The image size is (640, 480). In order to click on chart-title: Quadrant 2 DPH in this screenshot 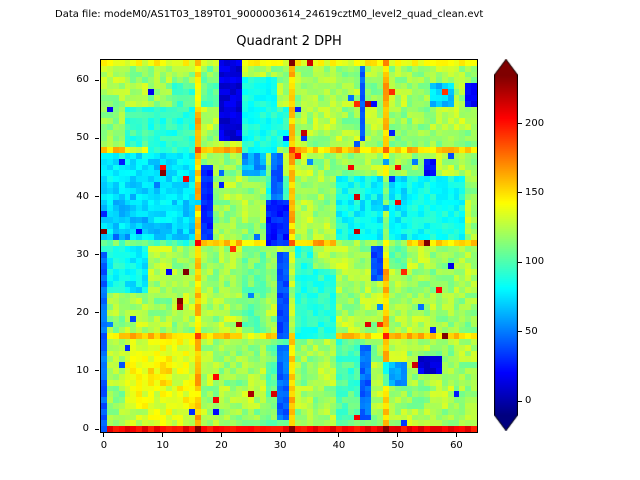, I will do `click(289, 41)`.